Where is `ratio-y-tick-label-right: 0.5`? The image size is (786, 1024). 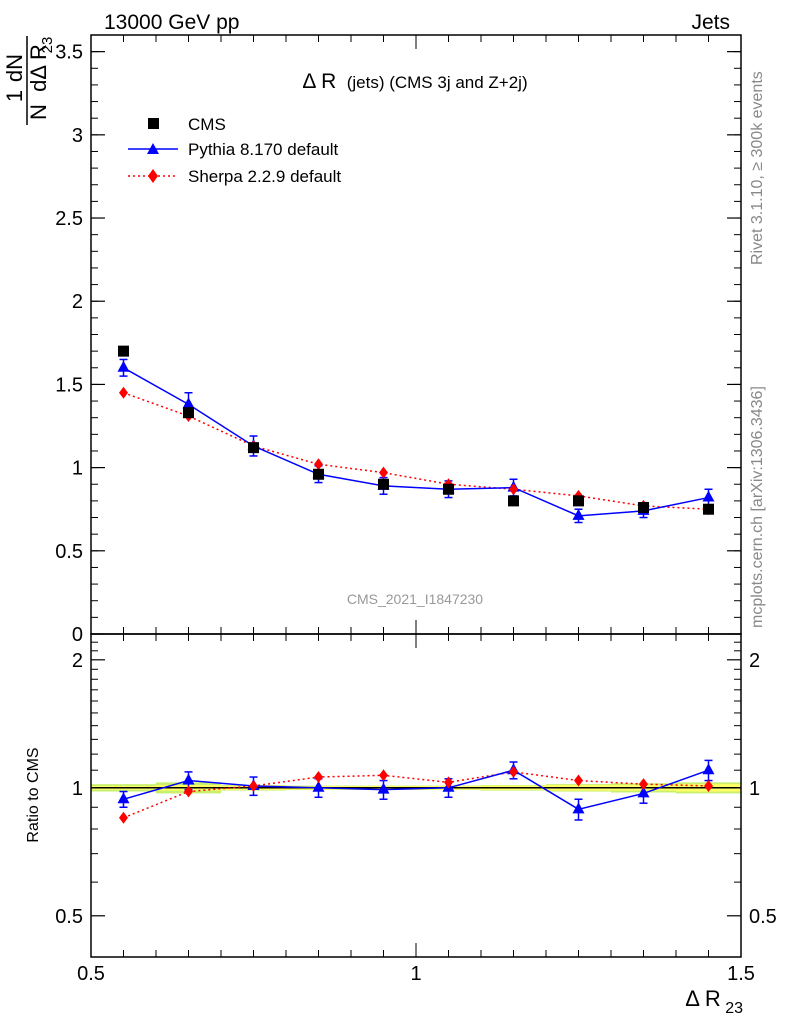
ratio-y-tick-label-right: 0.5 is located at coordinates (763, 917).